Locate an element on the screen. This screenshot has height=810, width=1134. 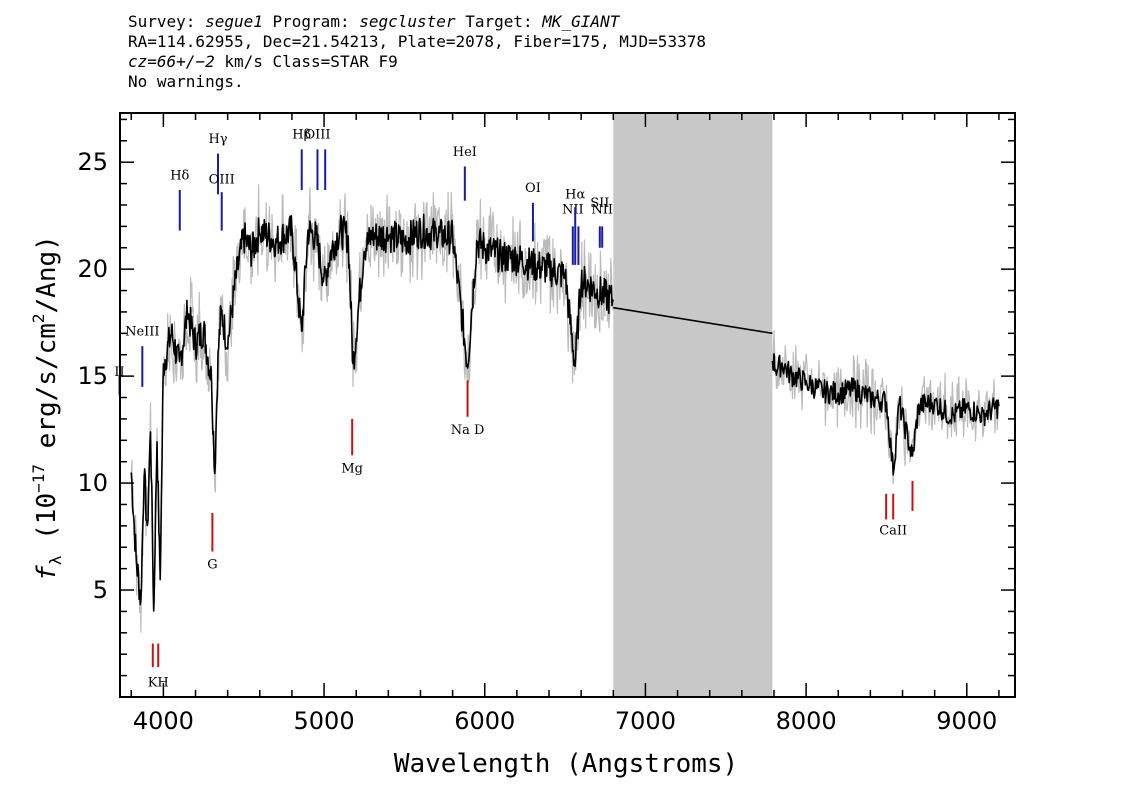
absorption-line-label: Na D is located at coordinates (468, 430).